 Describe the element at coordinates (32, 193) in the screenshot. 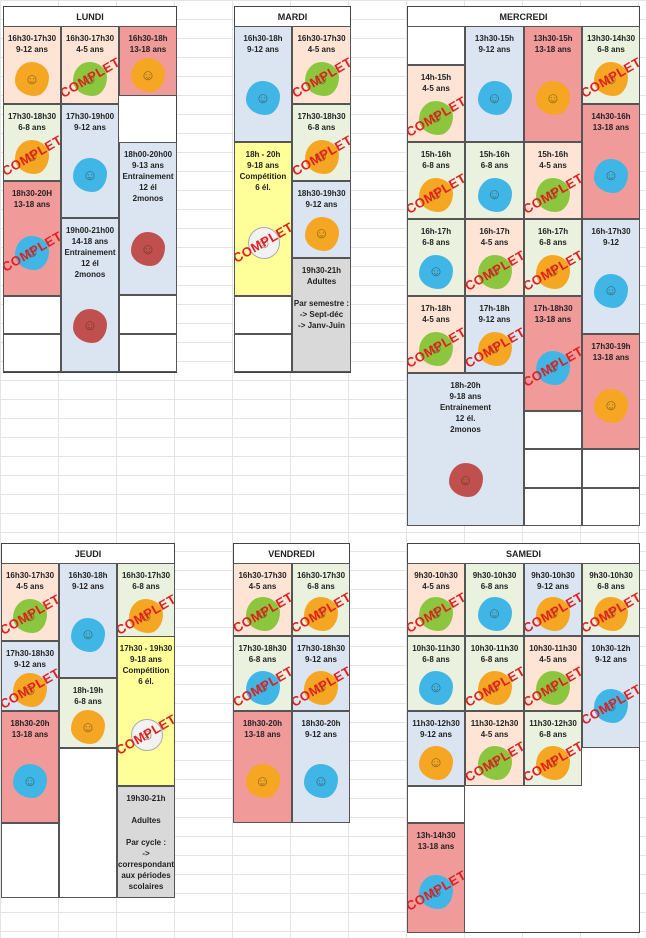

I see `slot-text-line: 18h30-20H` at that location.